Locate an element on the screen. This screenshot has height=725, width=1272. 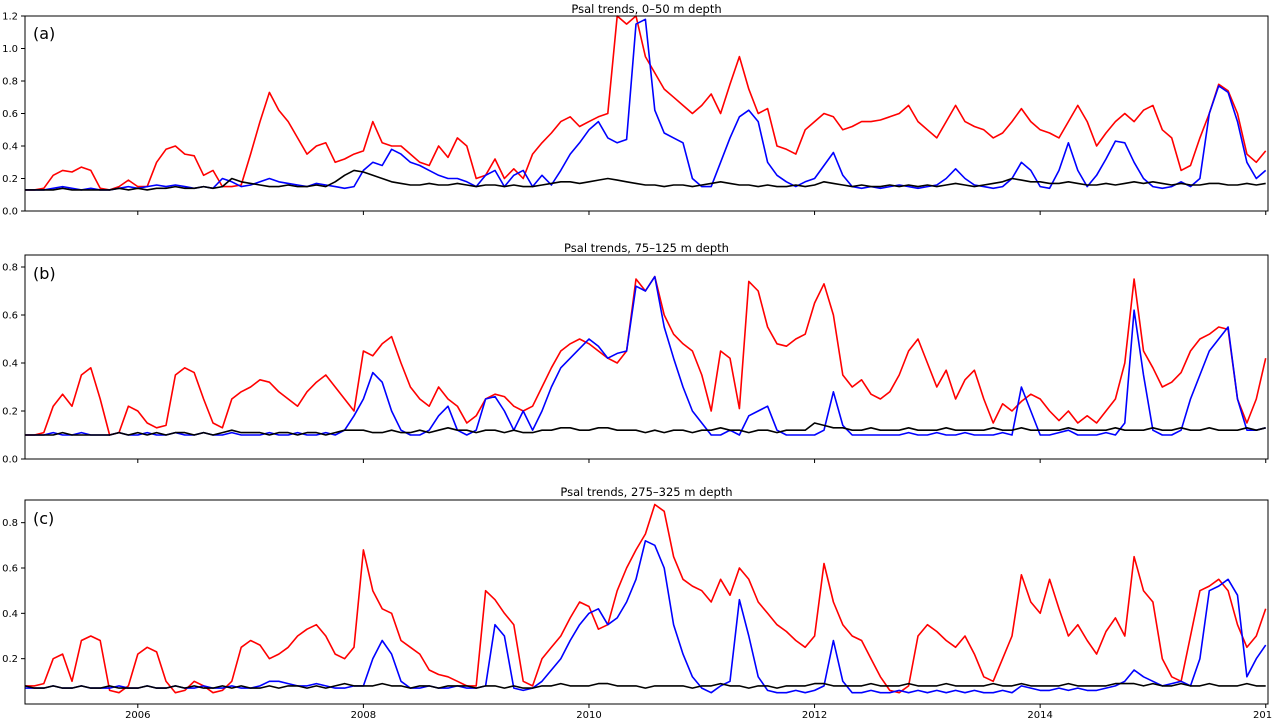
chart-title-c: Psal trends, 275–325 m depth is located at coordinates (646, 492).